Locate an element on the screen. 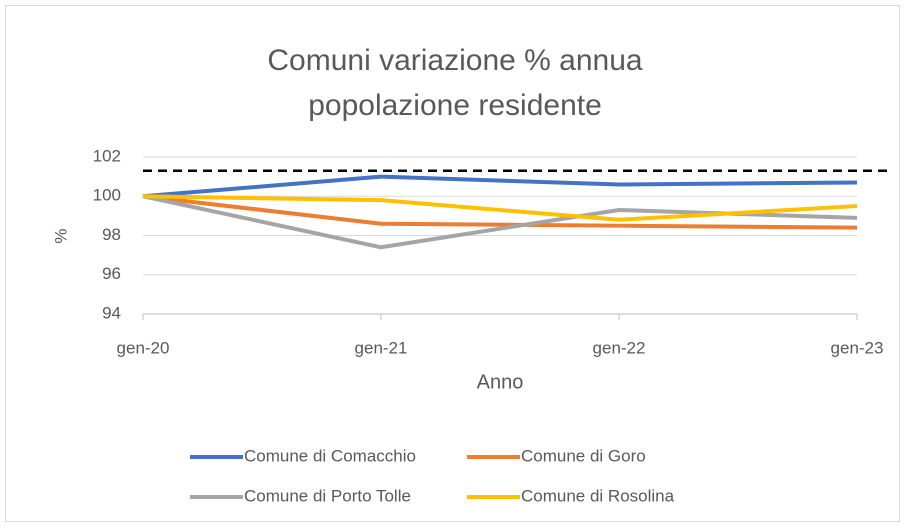 The width and height of the screenshot is (905, 527). y-tick-label: 100 is located at coordinates (107, 195).